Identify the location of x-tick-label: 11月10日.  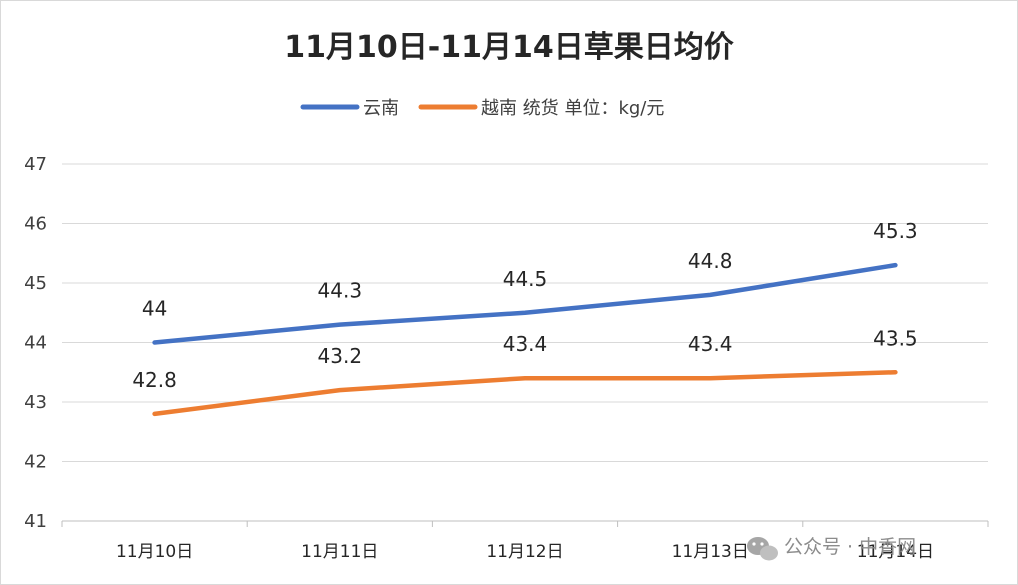
(154, 552).